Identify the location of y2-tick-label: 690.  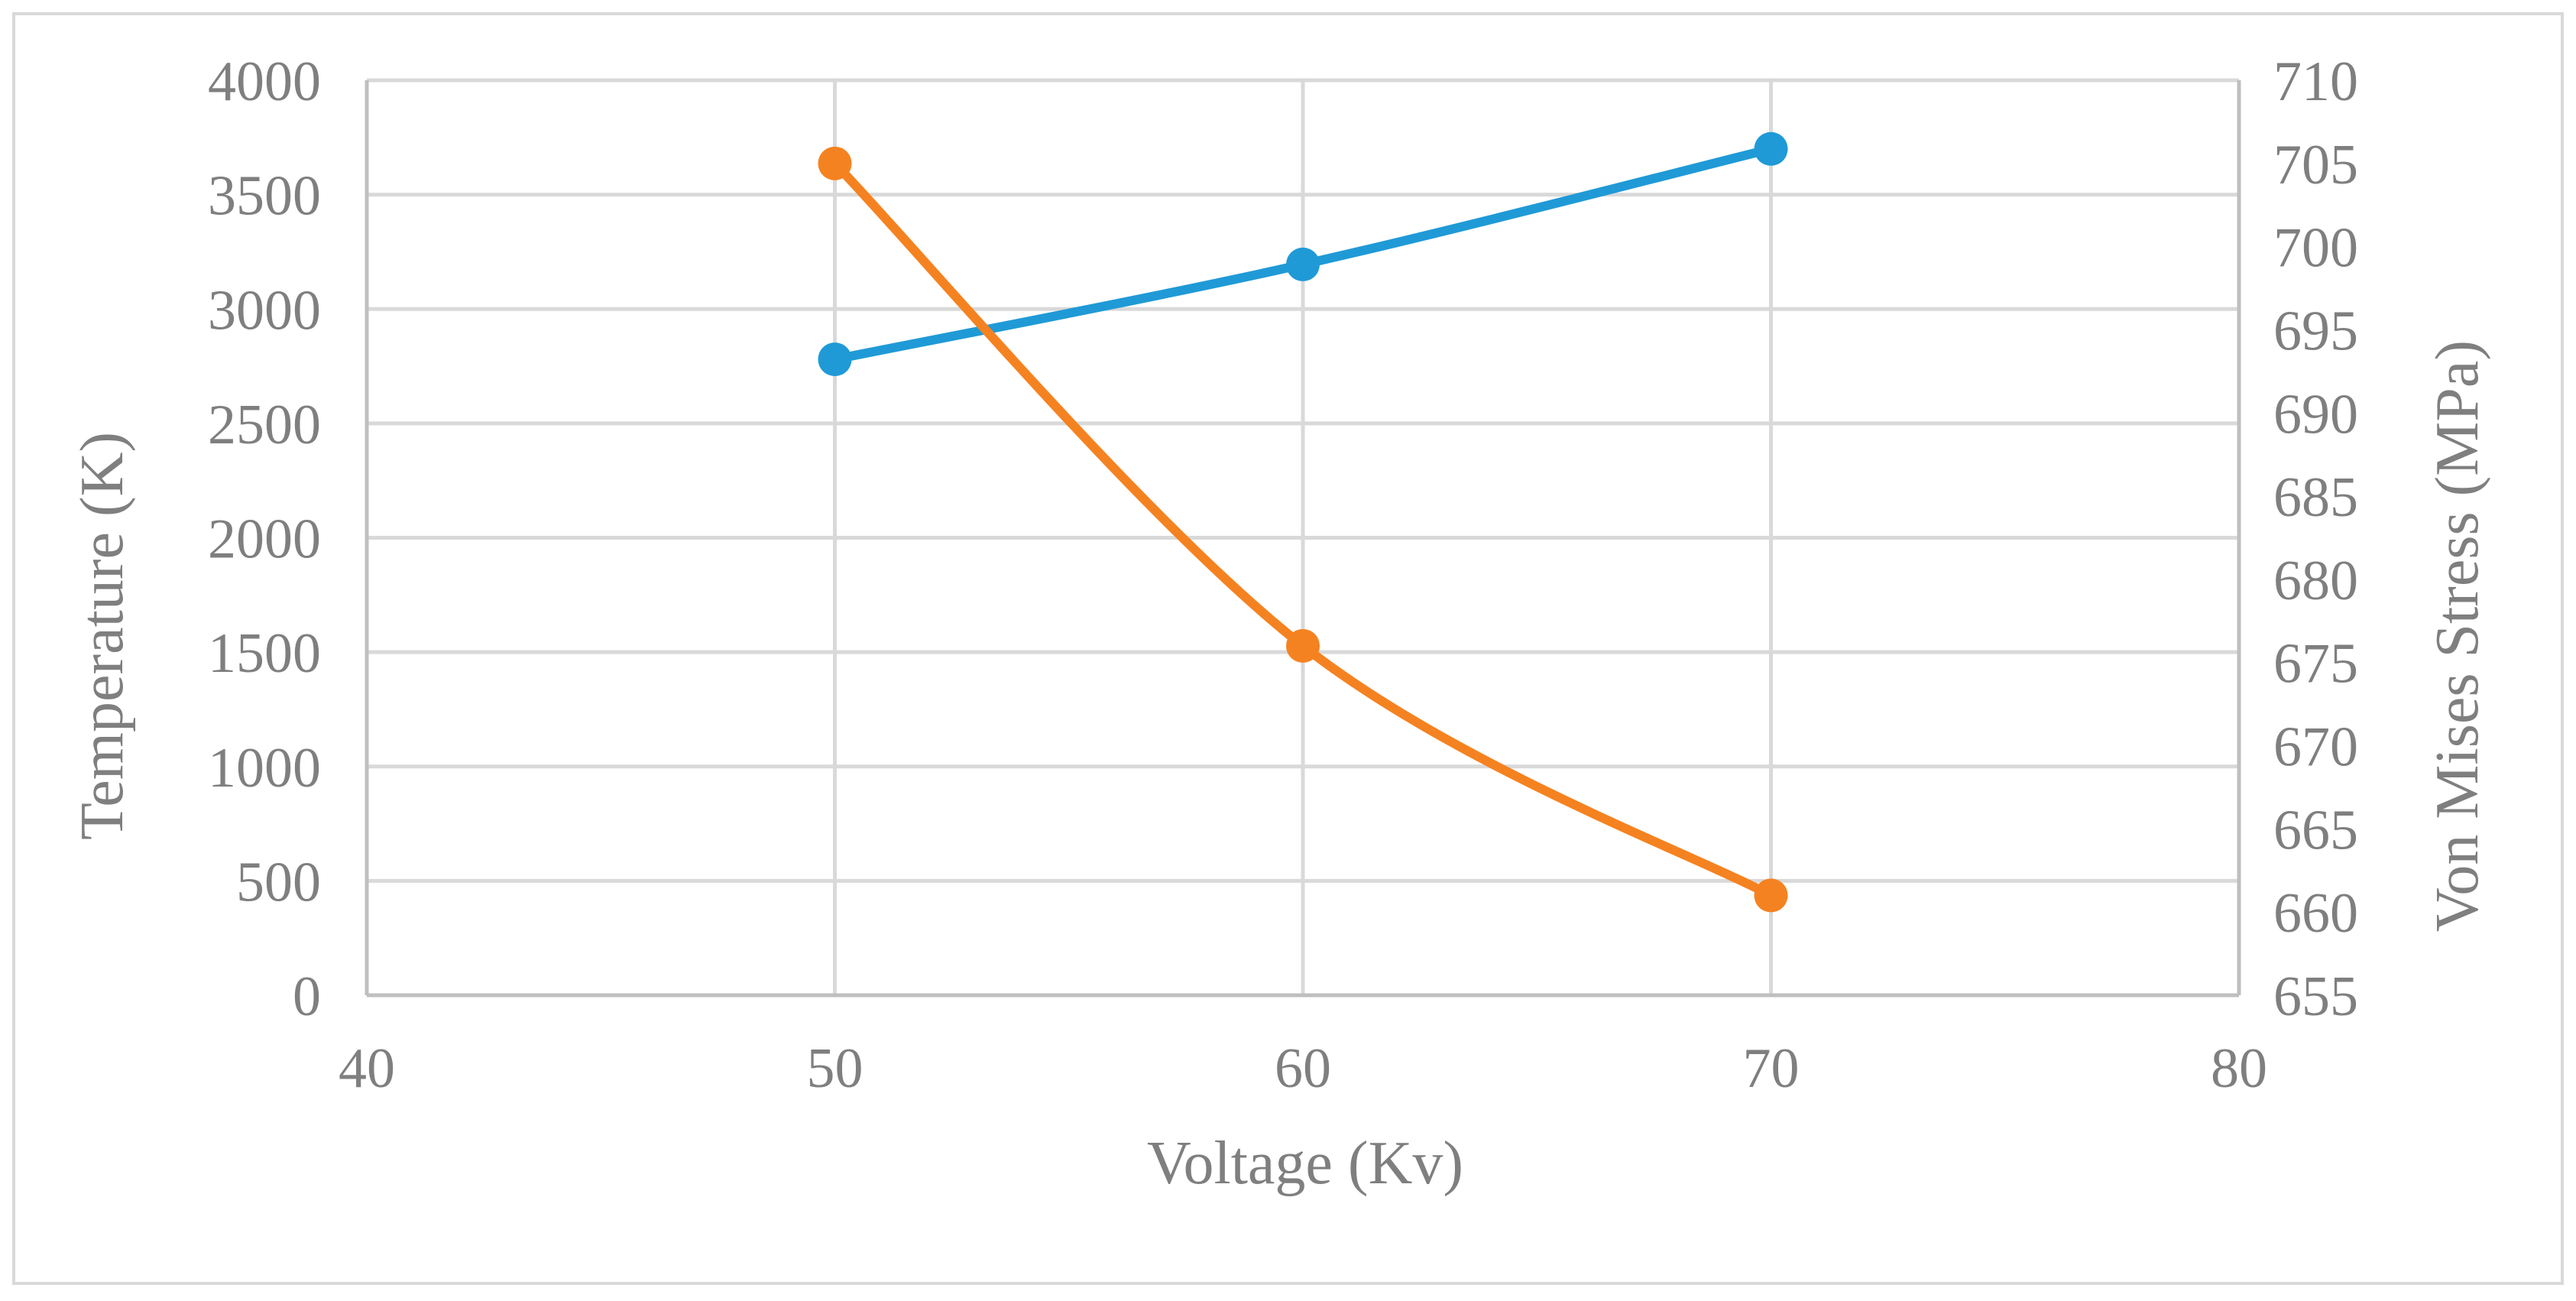
(2315, 414).